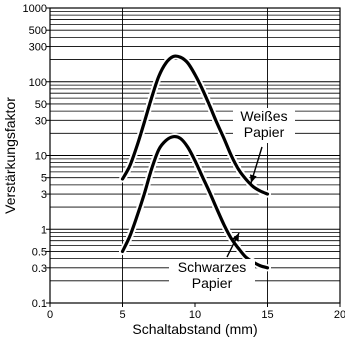  Describe the element at coordinates (267, 315) in the screenshot. I see `x-tick-label: 15` at that location.